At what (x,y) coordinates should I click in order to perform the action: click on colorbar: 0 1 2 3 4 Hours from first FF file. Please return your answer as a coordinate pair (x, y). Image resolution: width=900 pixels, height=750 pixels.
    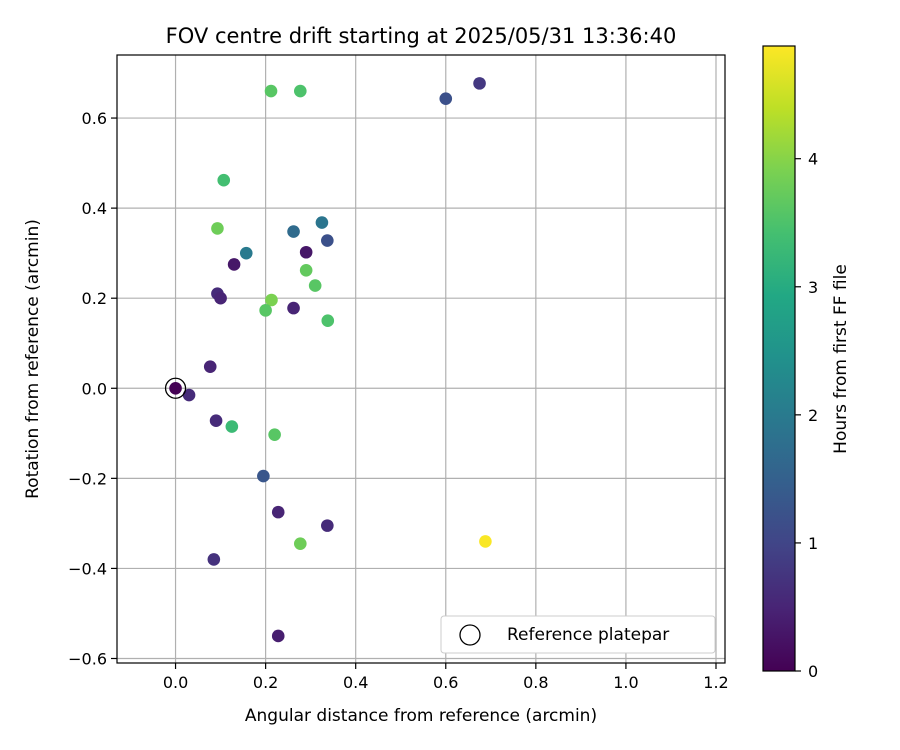
    Looking at the image, I should click on (806, 363).